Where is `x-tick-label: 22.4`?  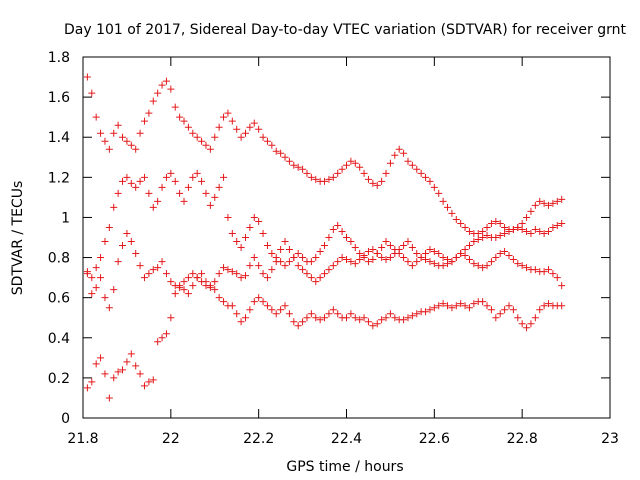
x-tick-label: 22.4 is located at coordinates (346, 439).